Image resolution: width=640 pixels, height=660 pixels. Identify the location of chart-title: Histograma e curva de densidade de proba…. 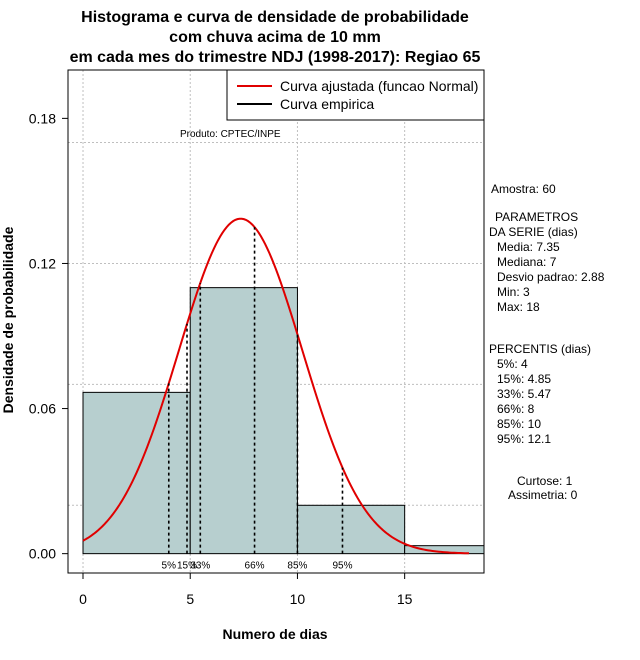
(275, 37).